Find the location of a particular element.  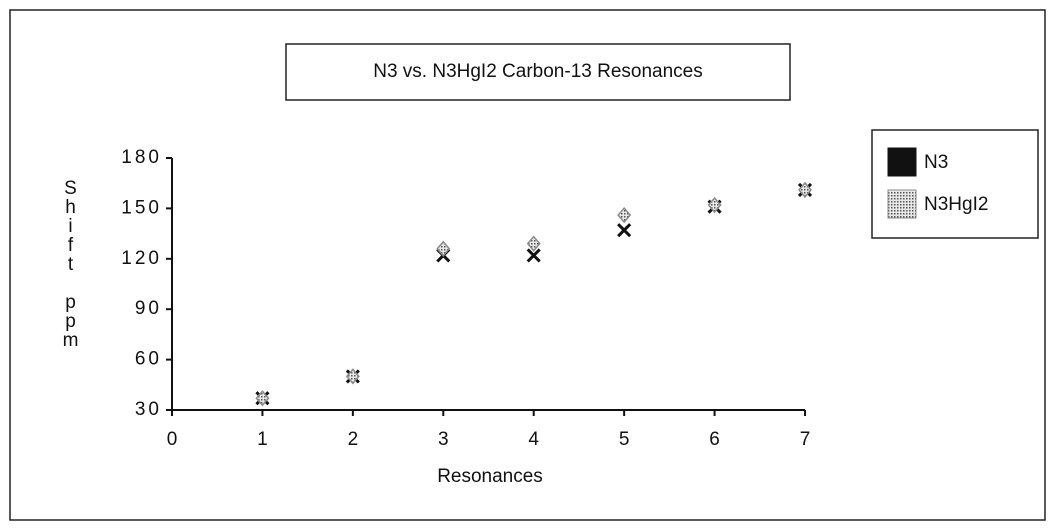

y-tick-label: 180 is located at coordinates (141, 157).